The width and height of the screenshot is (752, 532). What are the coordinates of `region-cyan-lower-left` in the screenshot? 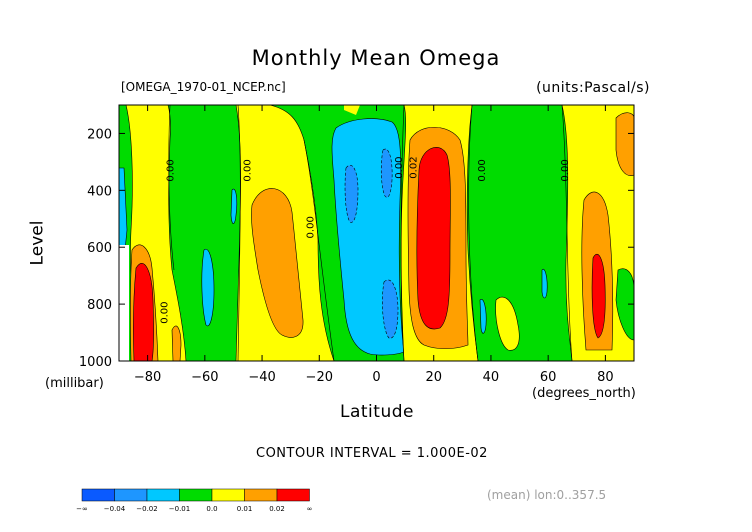 It's located at (208, 287).